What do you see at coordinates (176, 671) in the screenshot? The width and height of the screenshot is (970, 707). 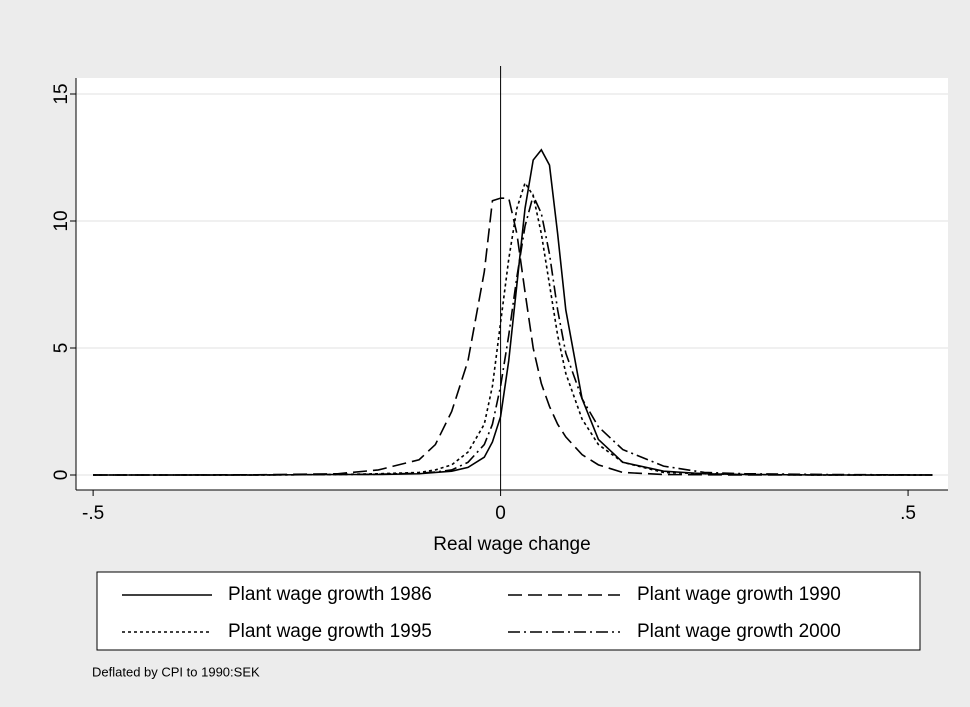 I see `note: Deflated by CPI to 1990:SEK` at bounding box center [176, 671].